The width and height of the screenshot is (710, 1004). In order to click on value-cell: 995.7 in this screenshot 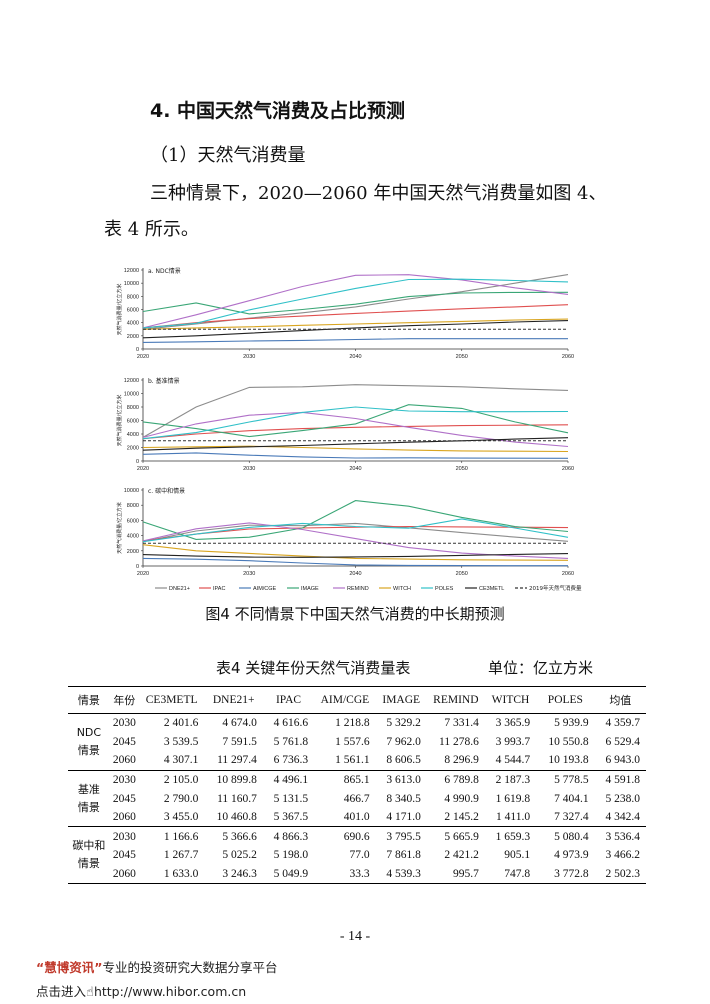, I will do `click(455, 874)`.